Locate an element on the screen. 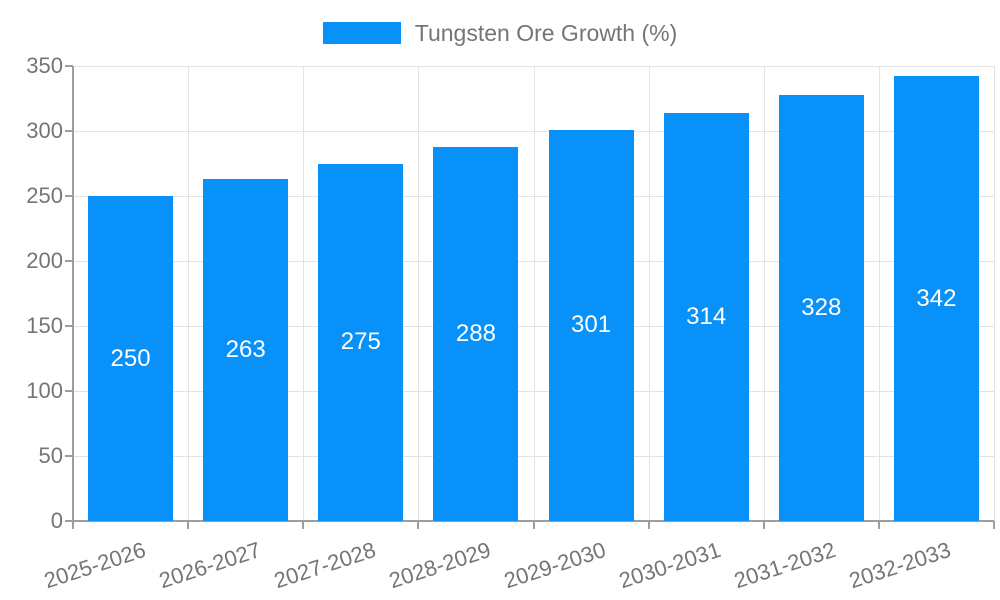  y-axis-label: 150 is located at coordinates (44, 325).